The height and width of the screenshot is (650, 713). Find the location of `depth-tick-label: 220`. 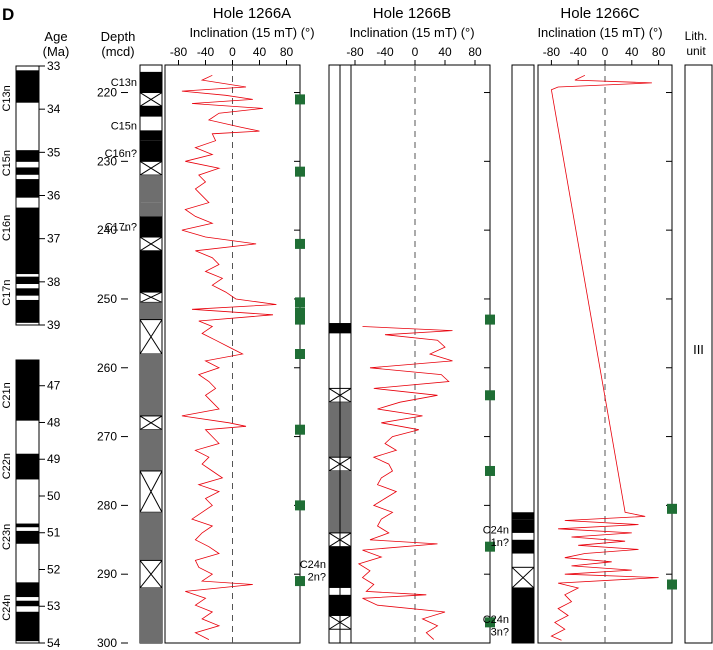

depth-tick-label: 220 is located at coordinates (107, 93).